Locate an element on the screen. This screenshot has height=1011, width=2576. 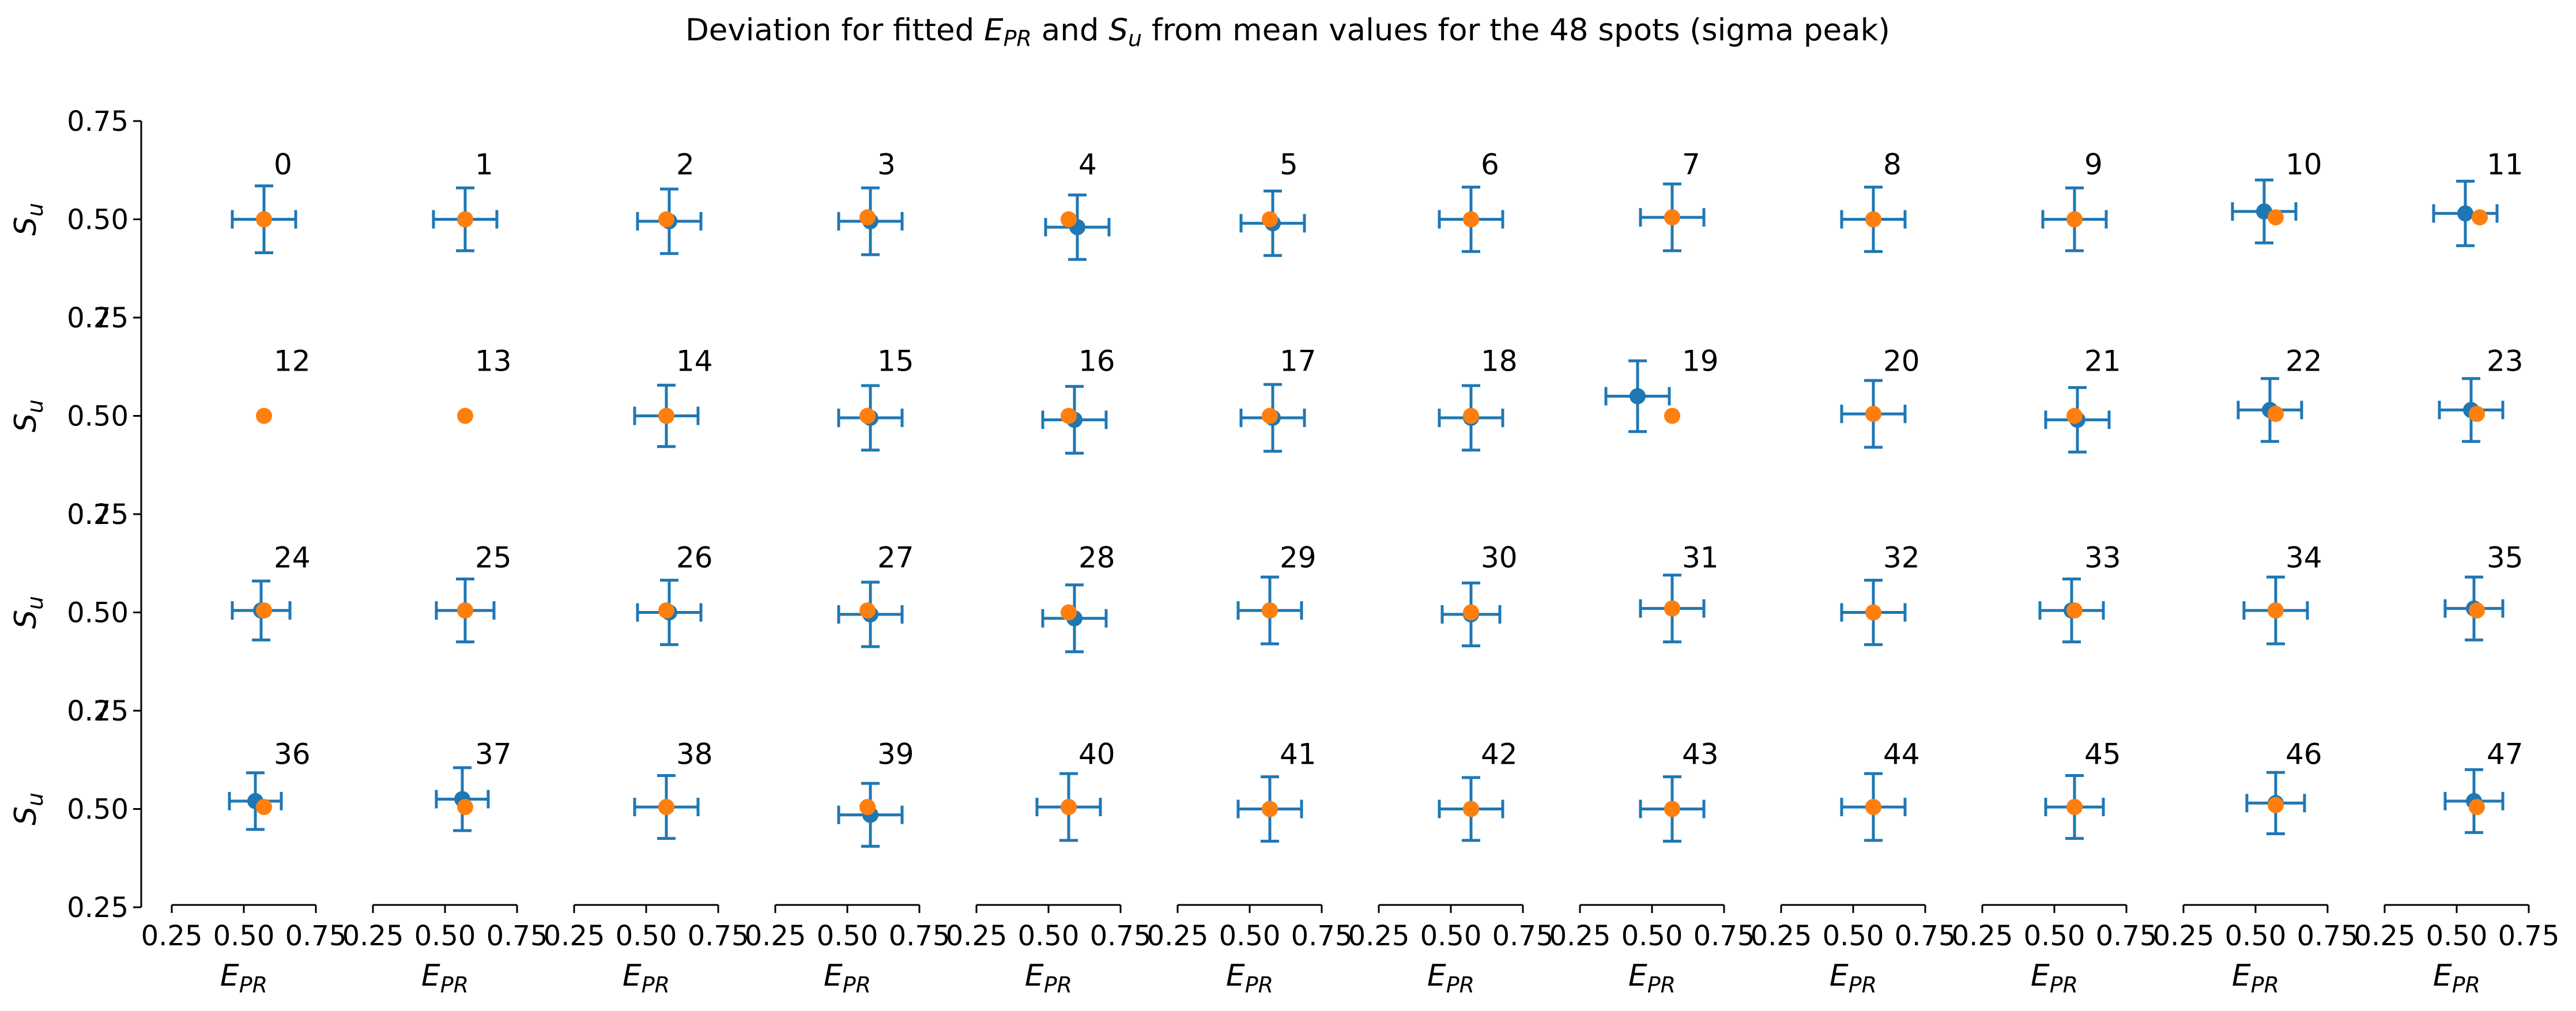
spot-label: 23 is located at coordinates (2505, 362).